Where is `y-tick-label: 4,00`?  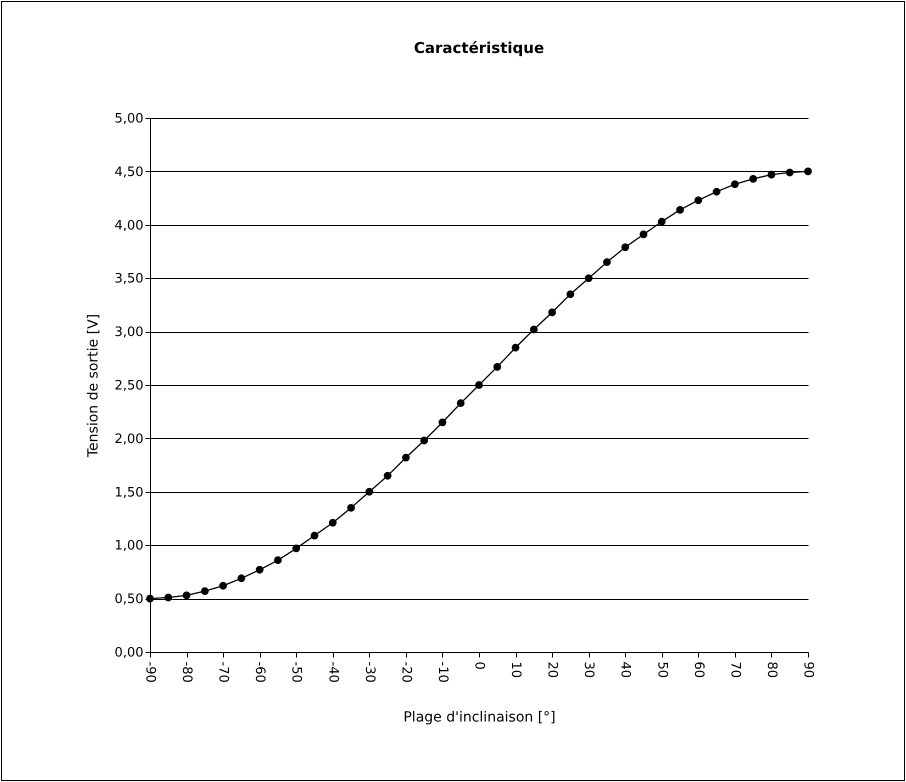 y-tick-label: 4,00 is located at coordinates (129, 226).